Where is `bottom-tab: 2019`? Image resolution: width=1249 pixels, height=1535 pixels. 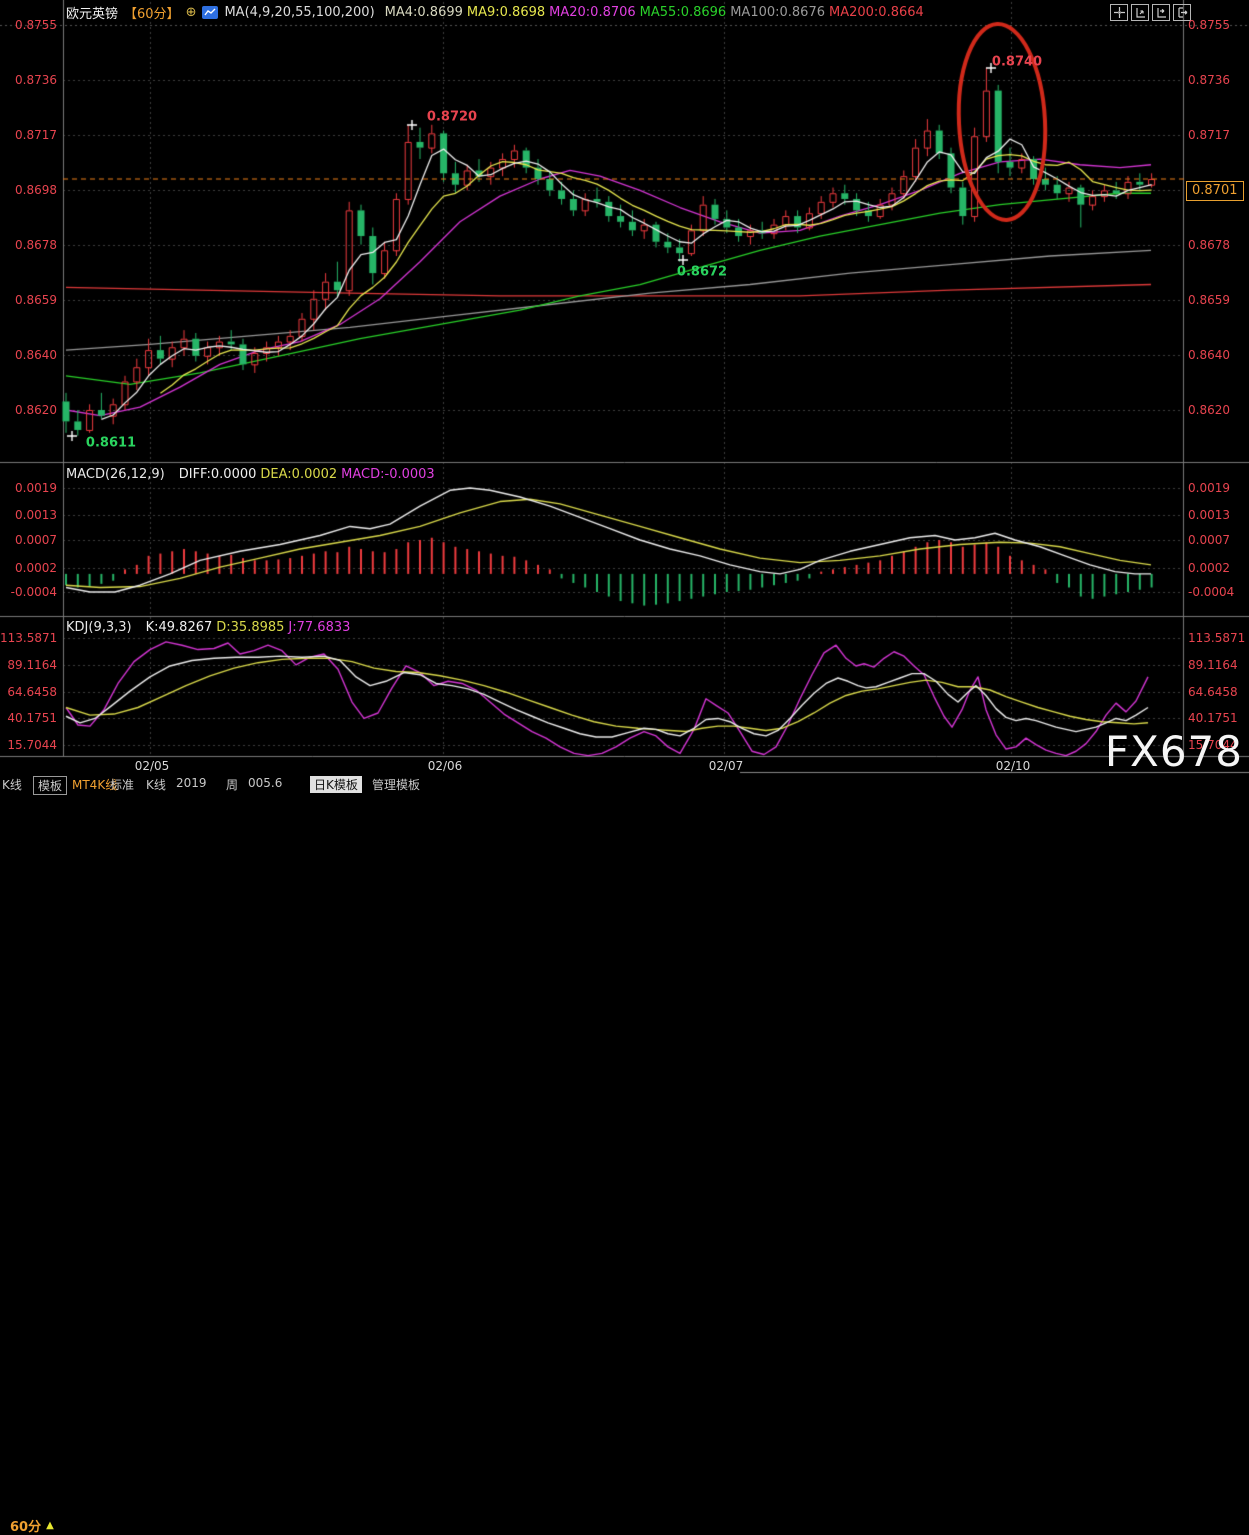
bottom-tab: 2019 is located at coordinates (191, 783).